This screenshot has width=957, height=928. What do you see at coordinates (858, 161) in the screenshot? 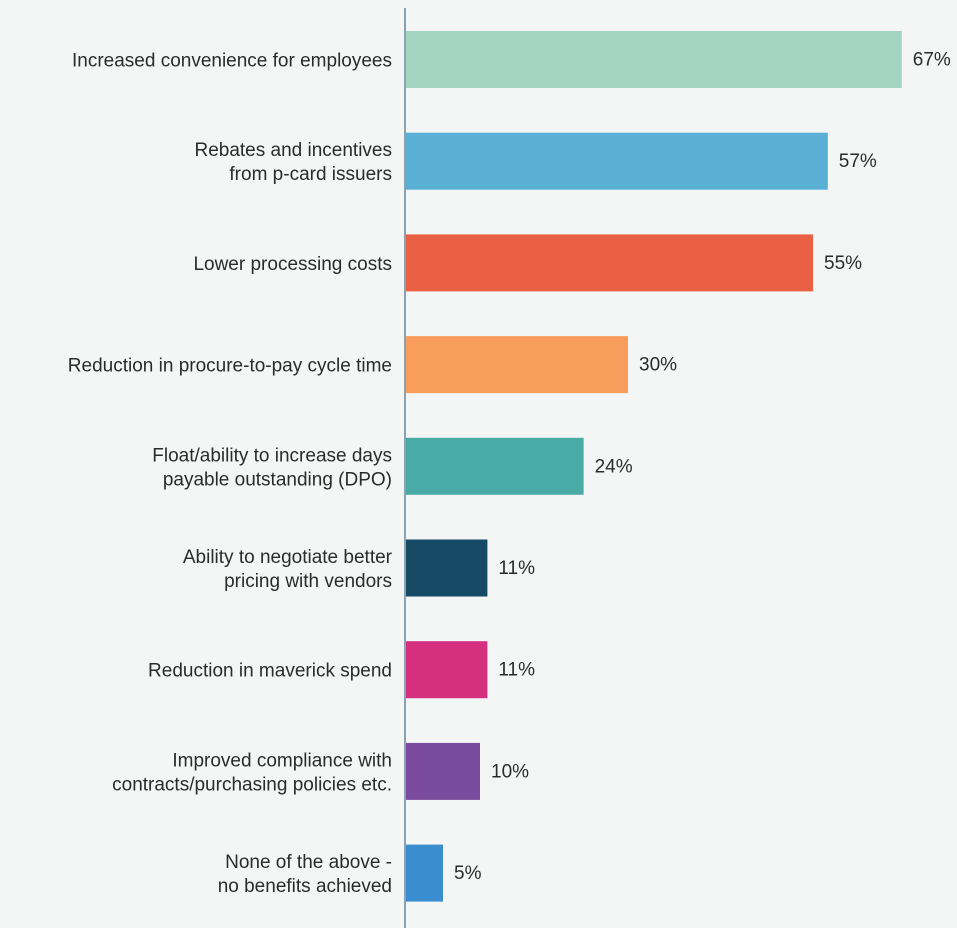
I see `value-label-2: 57%` at bounding box center [858, 161].